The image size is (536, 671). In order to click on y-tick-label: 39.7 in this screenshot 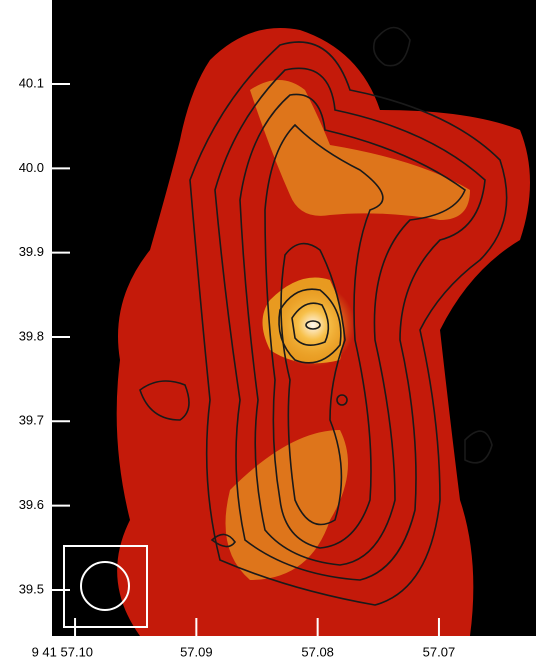, I will do `click(31, 420)`.